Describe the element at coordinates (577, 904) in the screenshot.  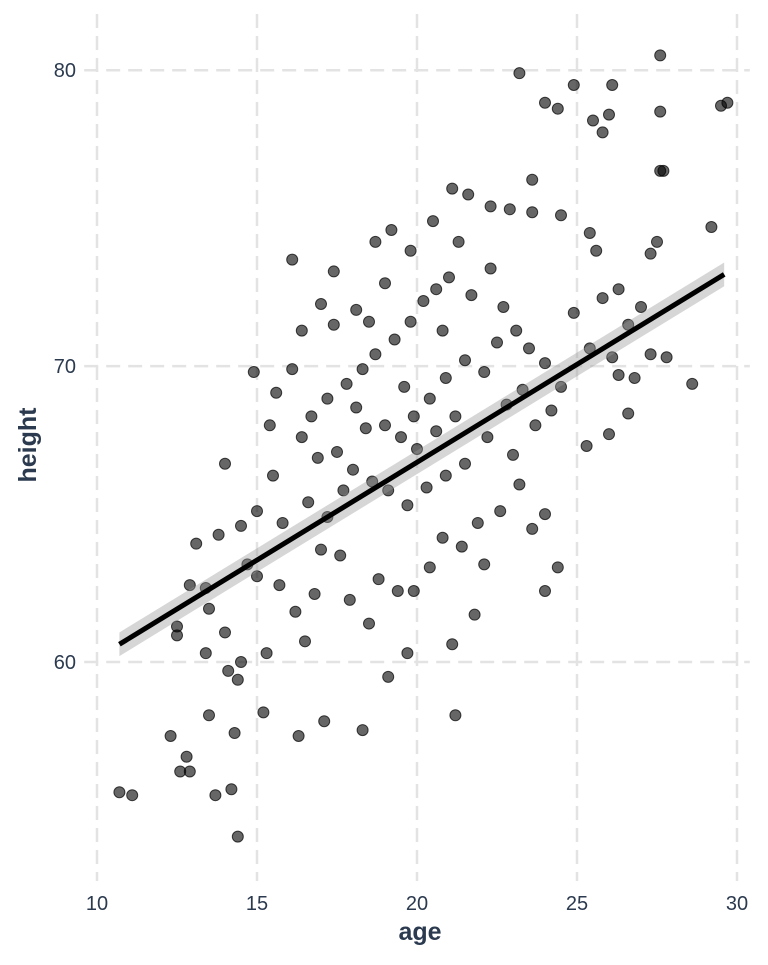
I see `x-tick-label: 25` at that location.